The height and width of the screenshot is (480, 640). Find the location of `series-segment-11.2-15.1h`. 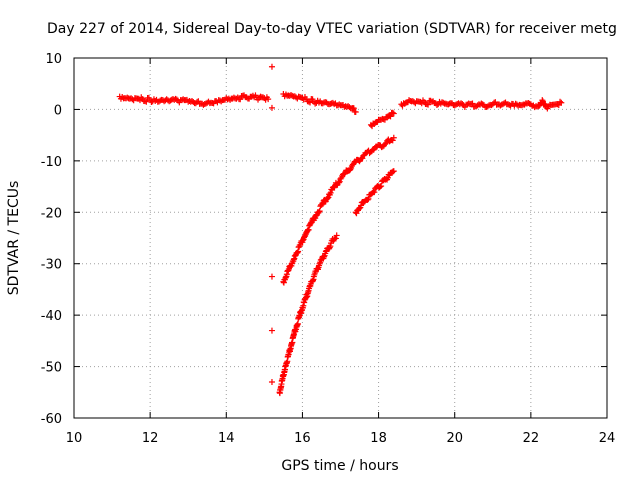

series-segment-11.2-15.1h is located at coordinates (194, 100).